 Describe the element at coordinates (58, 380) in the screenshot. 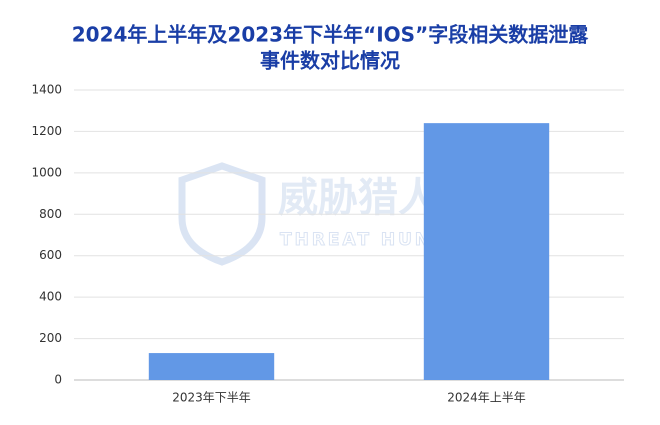

I see `y-tick-label: 0` at that location.